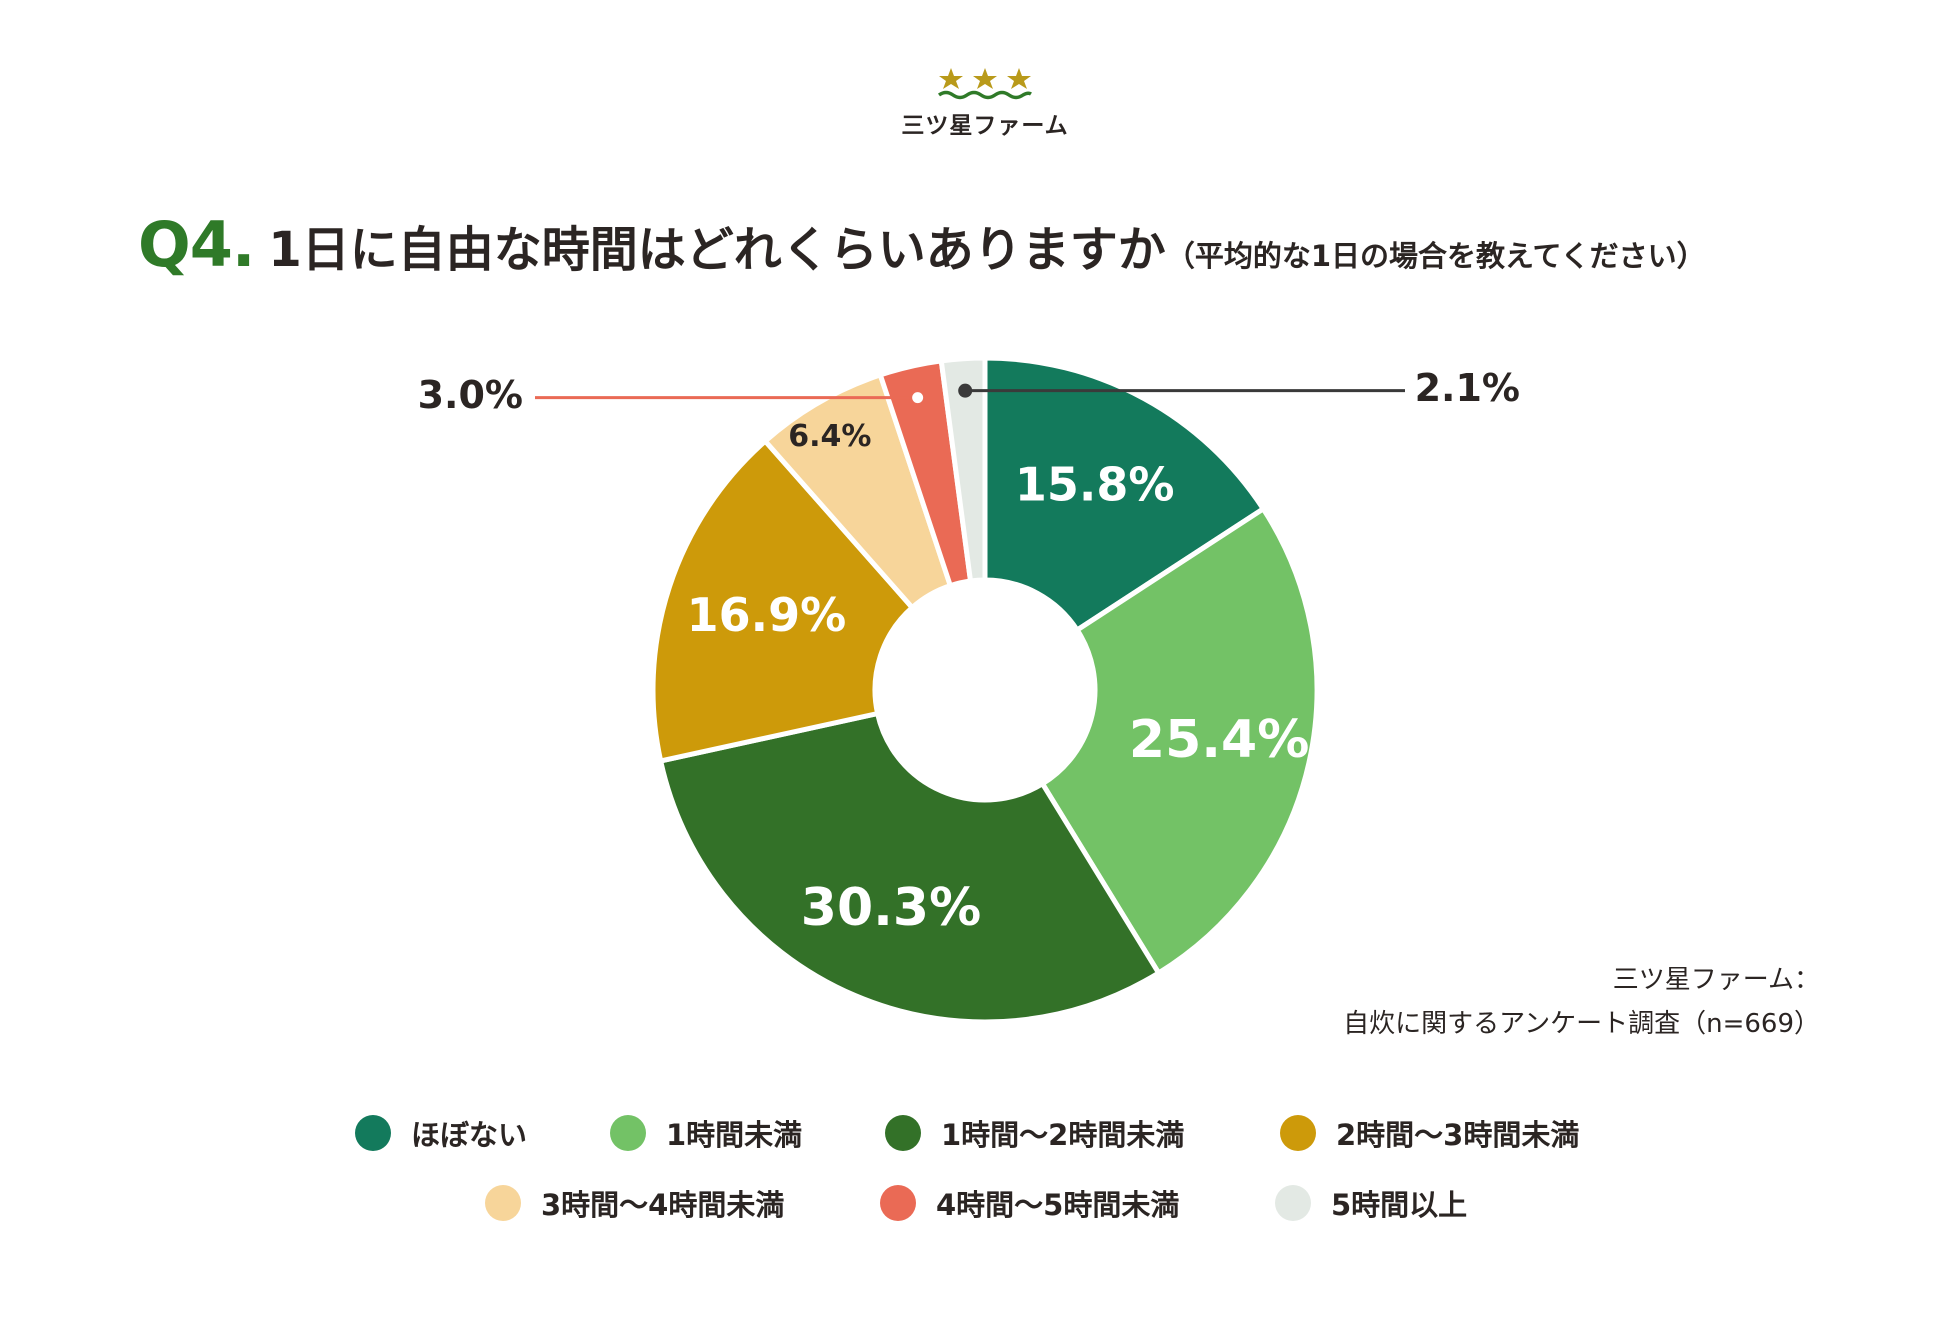 This screenshot has width=1950, height=1325. I want to click on question-text: 1日に自由な時間はどれくらいありますか, so click(717, 250).